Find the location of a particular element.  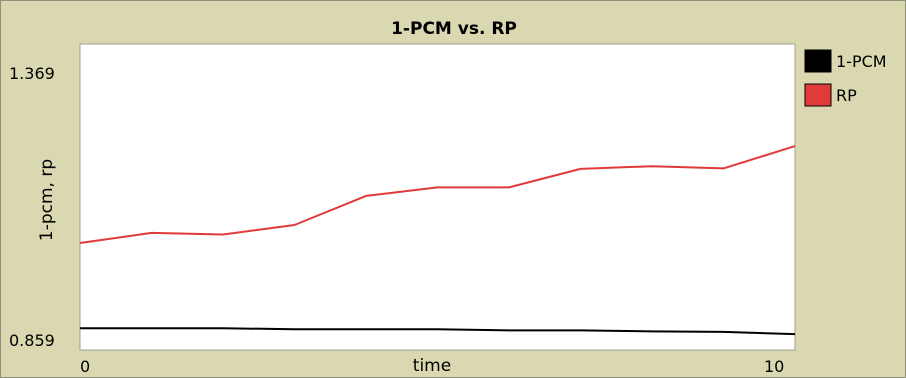

chart-title: 1-PCM vs. RP is located at coordinates (454, 29).